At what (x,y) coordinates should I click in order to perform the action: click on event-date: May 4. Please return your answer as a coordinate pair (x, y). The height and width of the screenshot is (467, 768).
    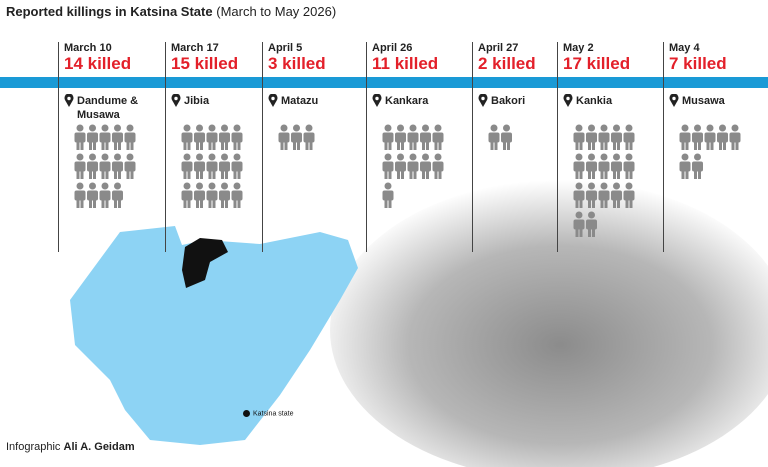
    Looking at the image, I should click on (684, 48).